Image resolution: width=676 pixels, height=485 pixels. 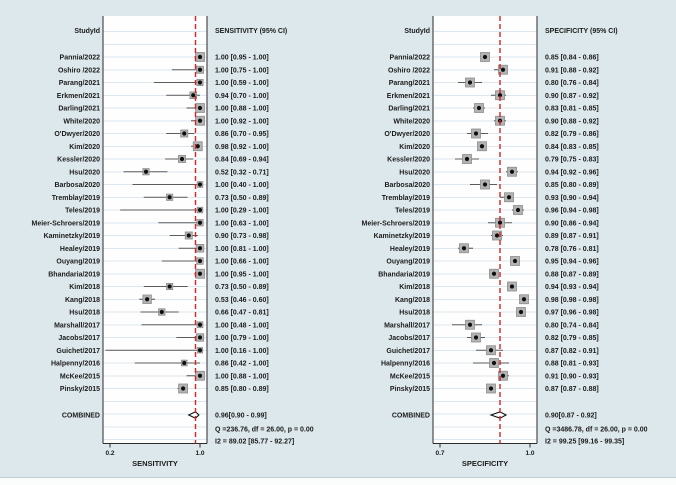 I want to click on study-label: Bhandaria/2019, so click(x=74, y=274).